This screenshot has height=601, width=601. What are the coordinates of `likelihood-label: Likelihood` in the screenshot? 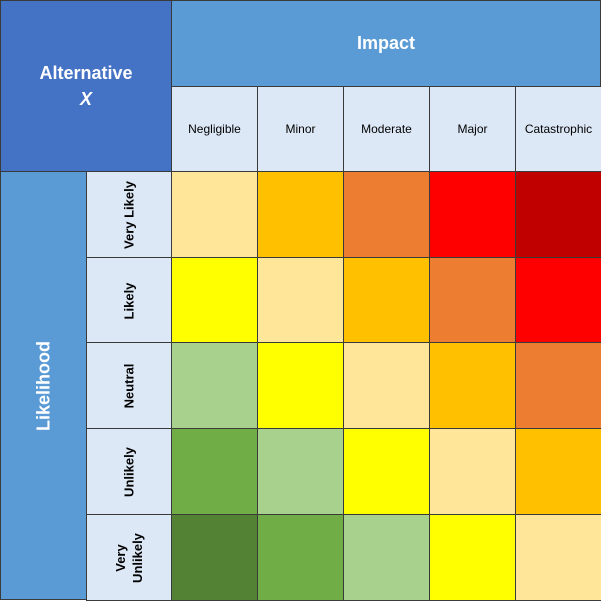 It's located at (43, 385).